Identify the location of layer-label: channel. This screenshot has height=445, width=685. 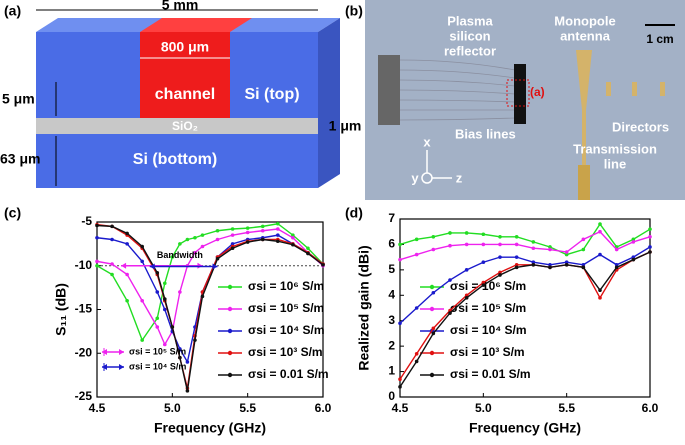
(185, 94).